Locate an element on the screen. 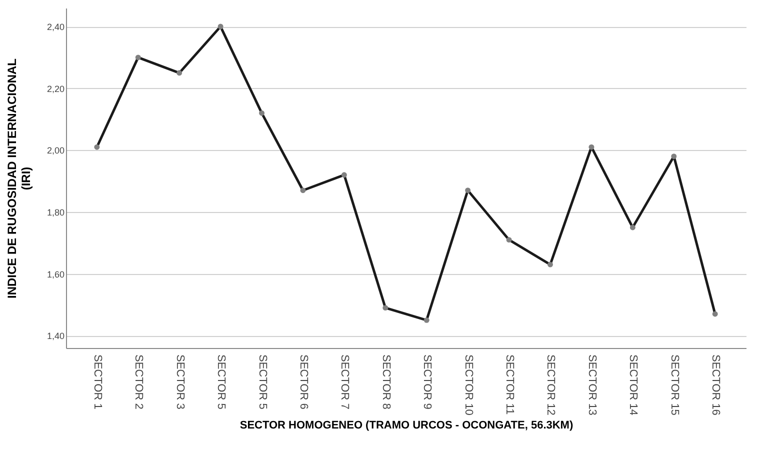  x-tick-label: SECTOR 16 is located at coordinates (716, 385).